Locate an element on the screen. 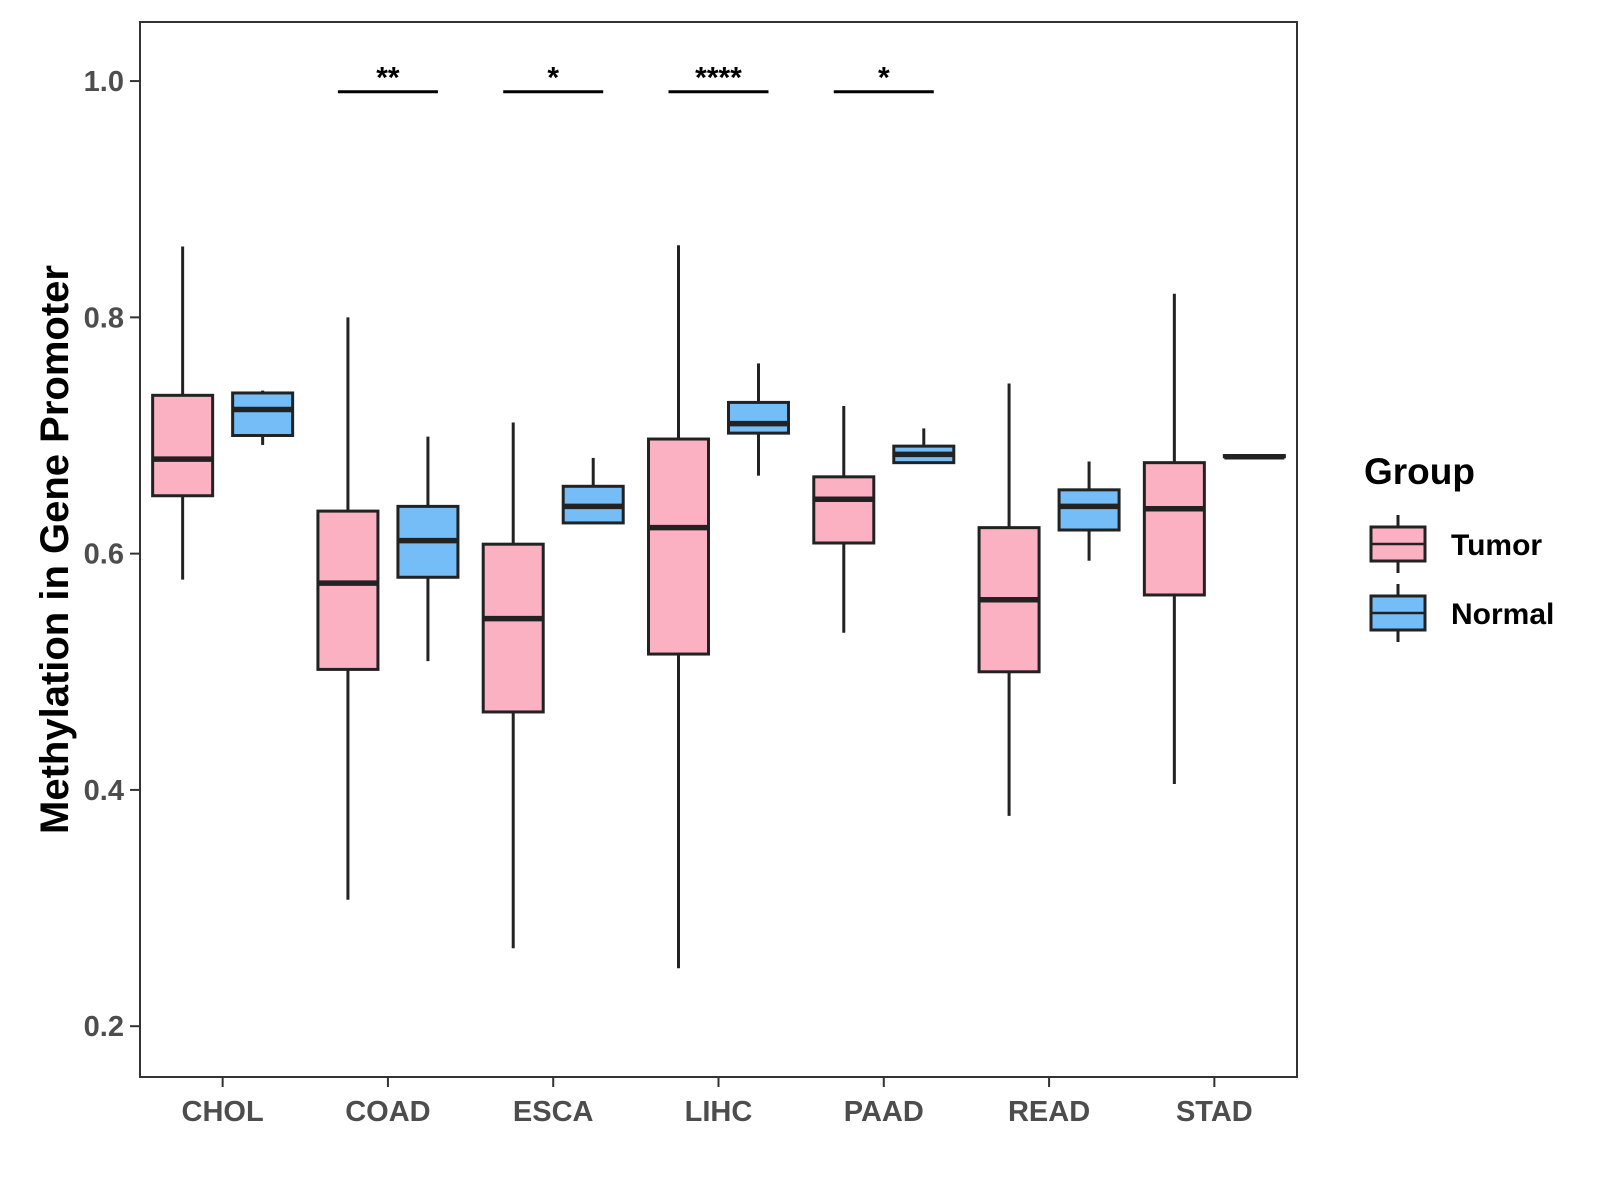 This screenshot has width=1600, height=1200. legend: Group Tumor Normal is located at coordinates (1459, 546).